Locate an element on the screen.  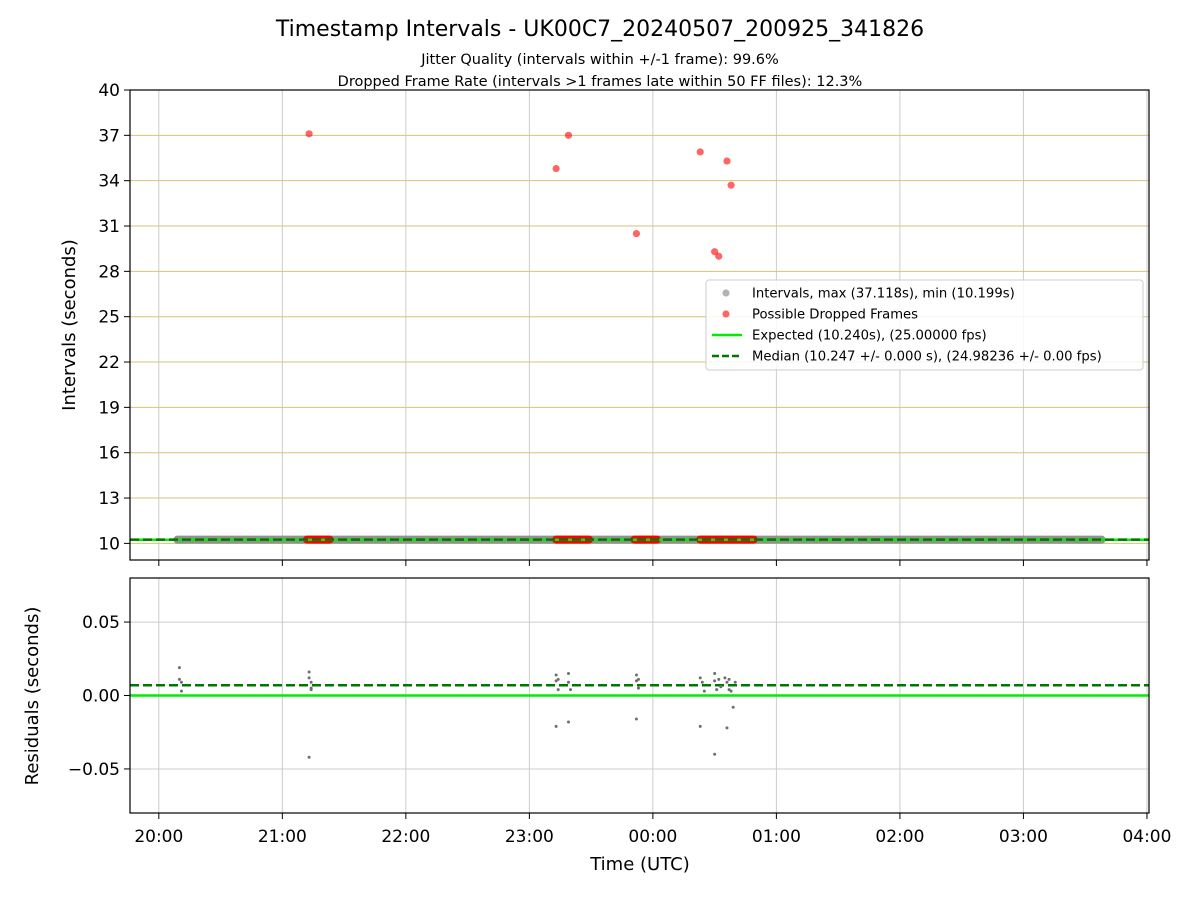
y-tick-label: 28 is located at coordinates (109, 272).